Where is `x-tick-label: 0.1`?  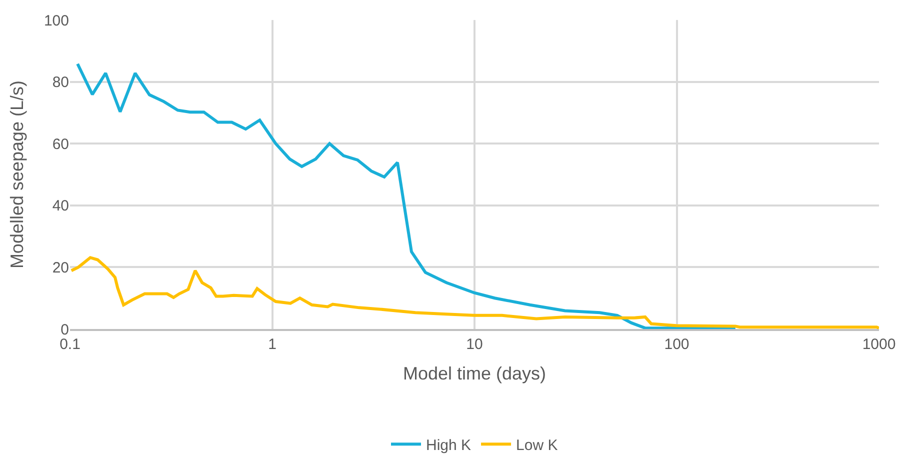
x-tick-label: 0.1 is located at coordinates (70, 344).